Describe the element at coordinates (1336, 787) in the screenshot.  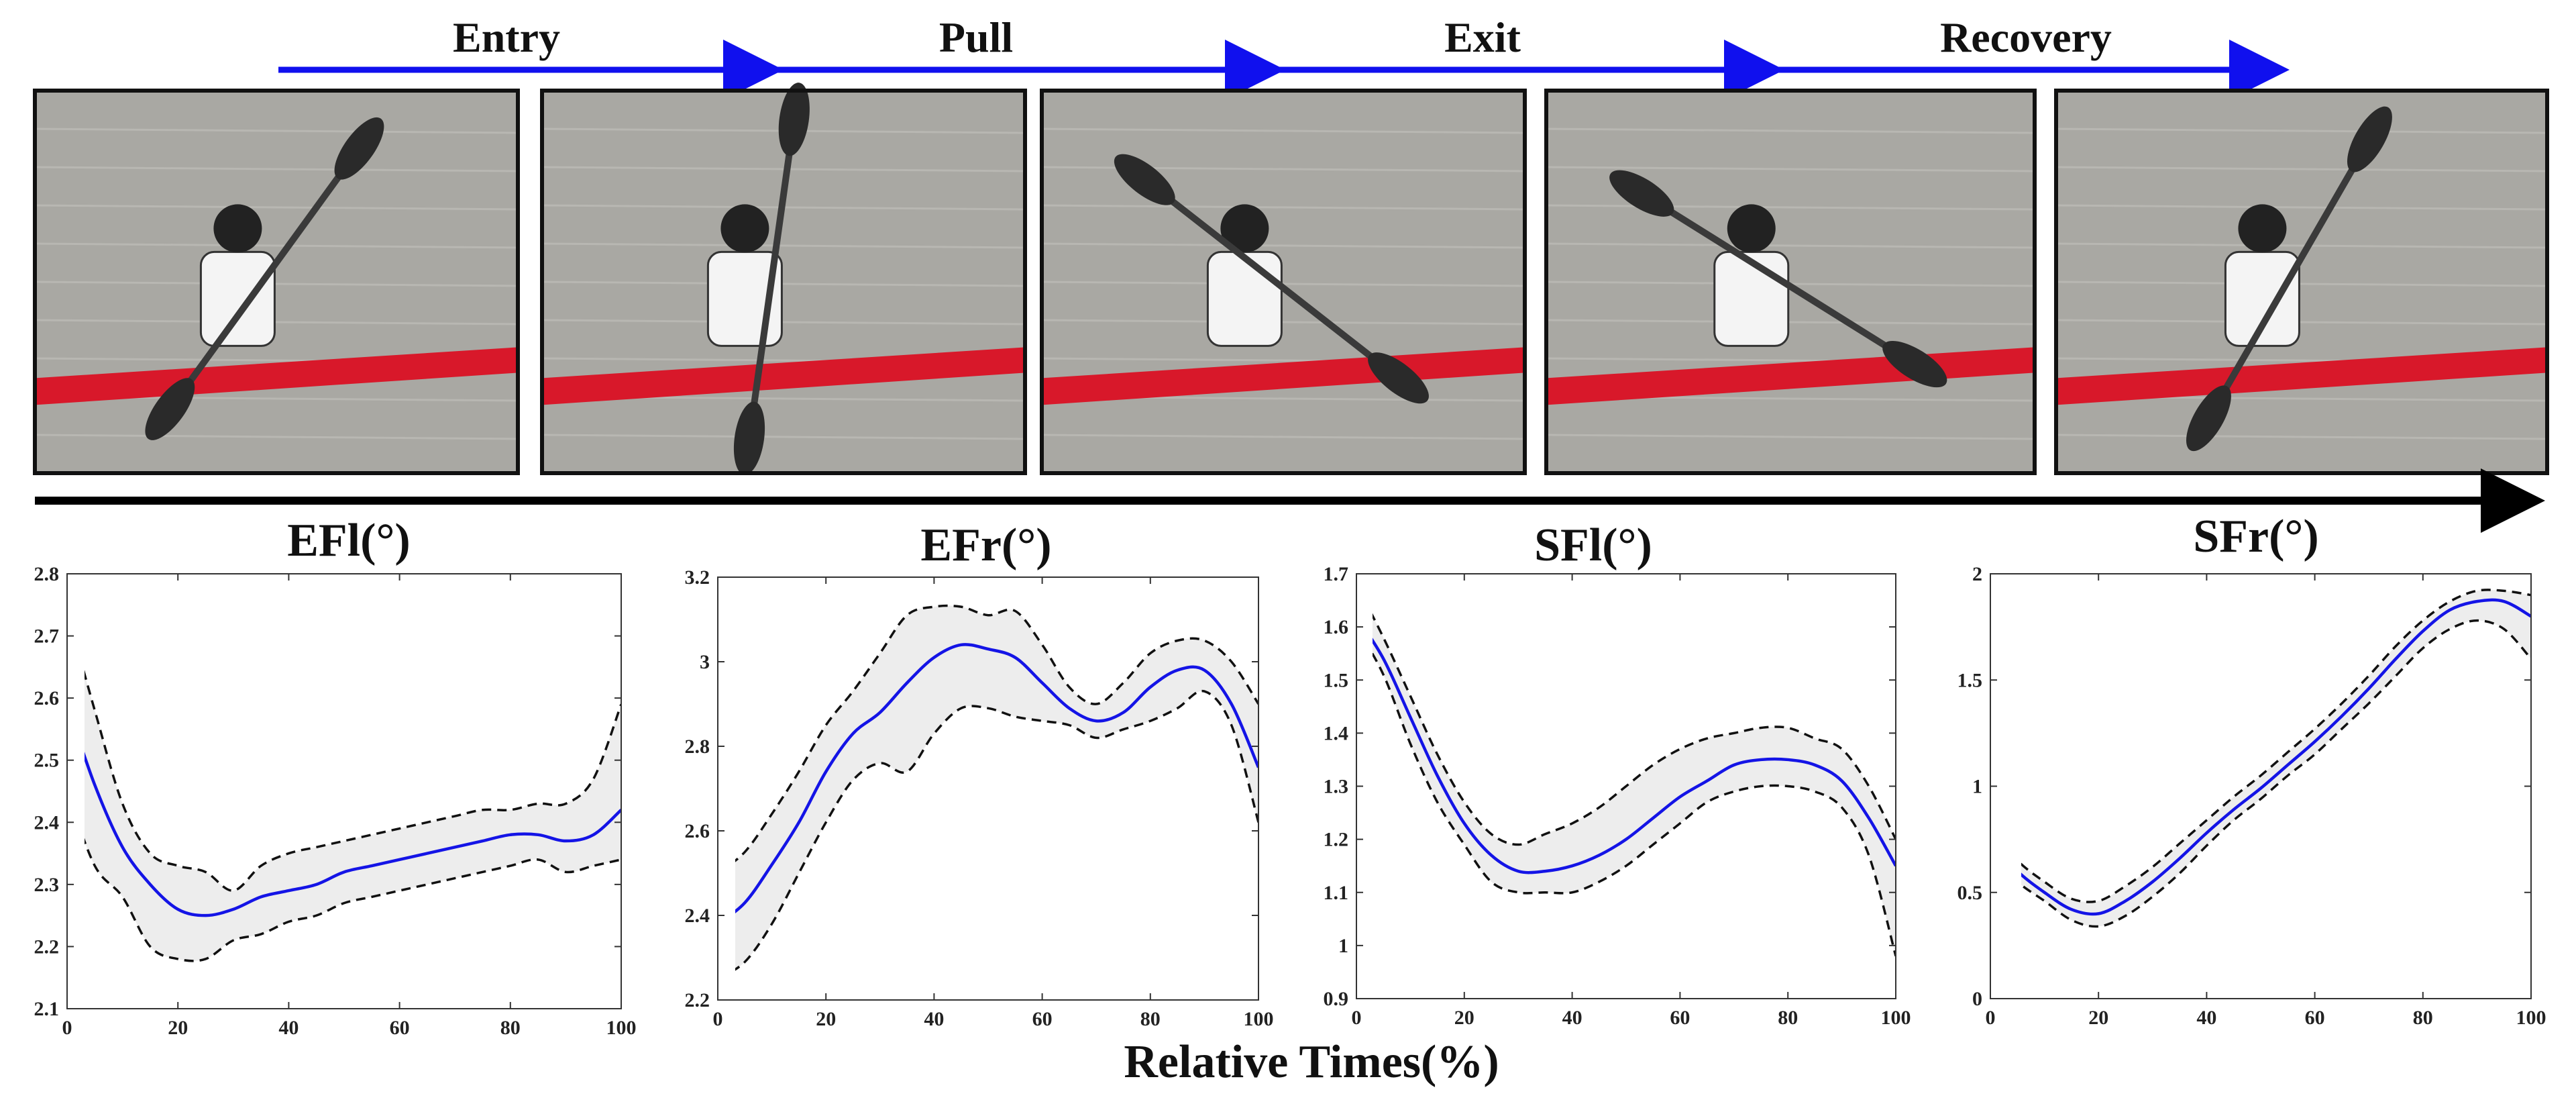
I see `y-tick-label: 1.3` at that location.